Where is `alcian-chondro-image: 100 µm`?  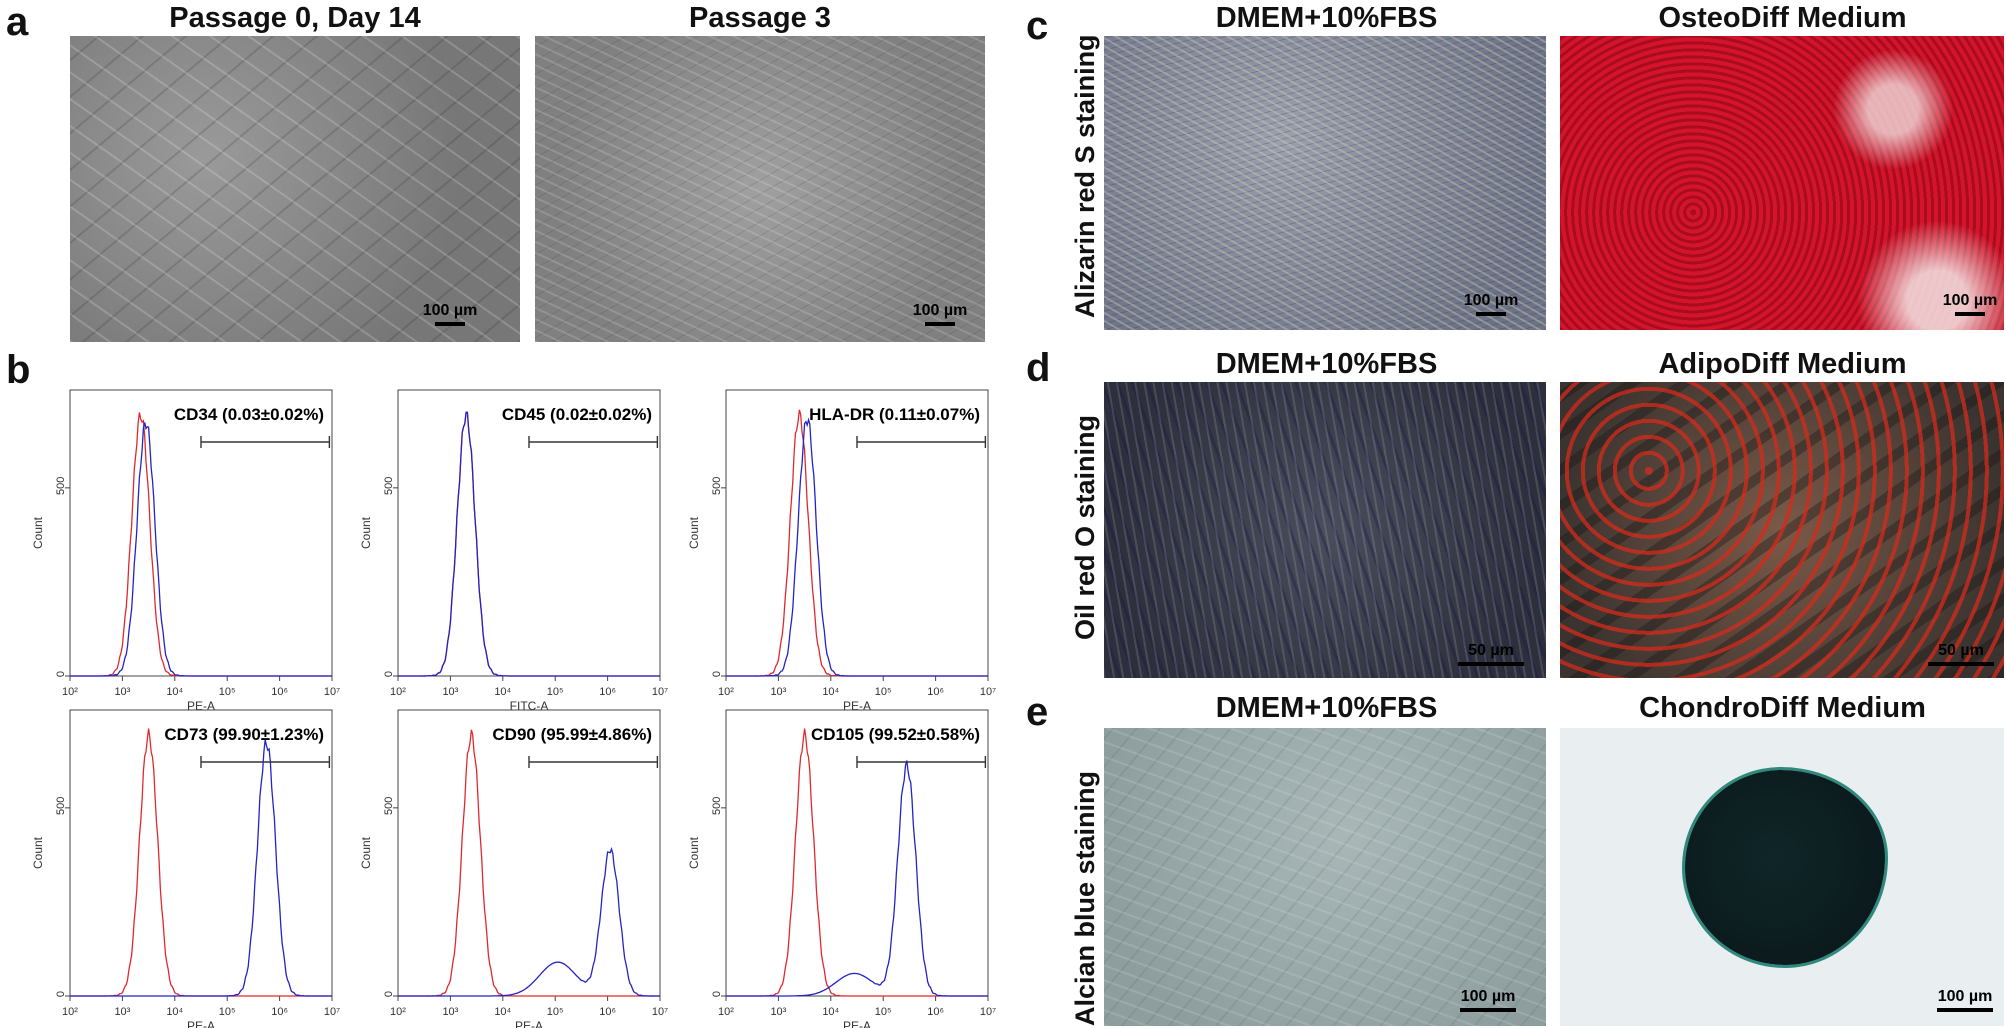 alcian-chondro-image: 100 µm is located at coordinates (1782, 877).